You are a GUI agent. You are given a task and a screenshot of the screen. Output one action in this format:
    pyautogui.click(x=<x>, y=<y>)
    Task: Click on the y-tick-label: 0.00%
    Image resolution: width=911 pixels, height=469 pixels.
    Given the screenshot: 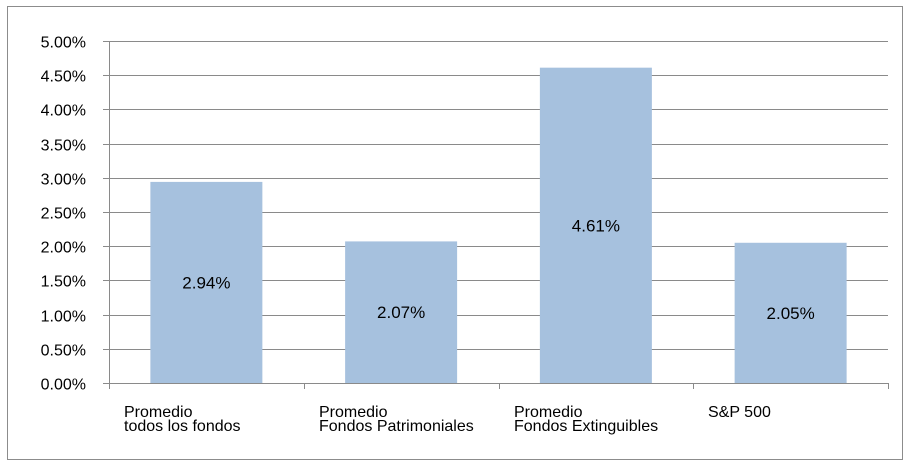 What is the action you would take?
    pyautogui.click(x=63, y=385)
    